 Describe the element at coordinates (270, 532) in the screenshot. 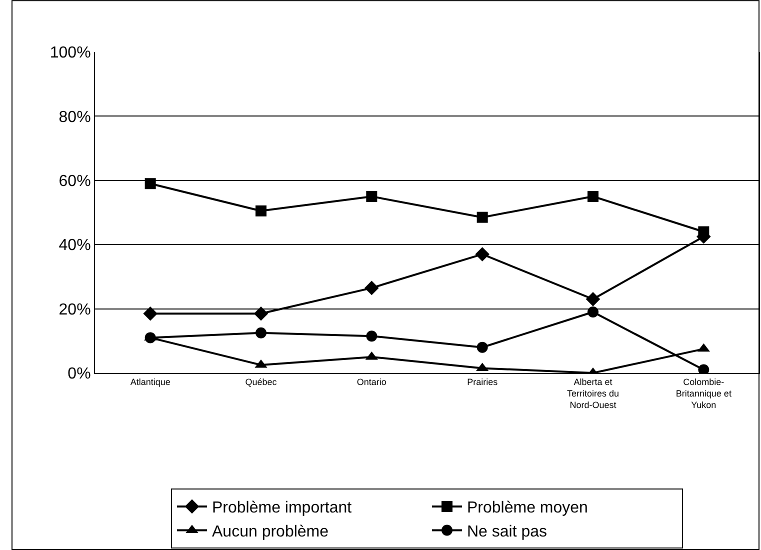

I see `legend-label: Aucun problème` at that location.